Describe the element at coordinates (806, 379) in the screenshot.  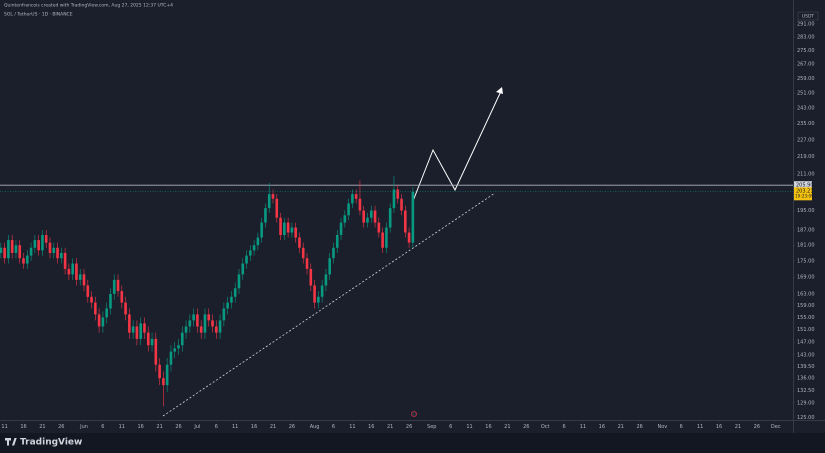
I see `y-tick-label: 136.00` at that location.